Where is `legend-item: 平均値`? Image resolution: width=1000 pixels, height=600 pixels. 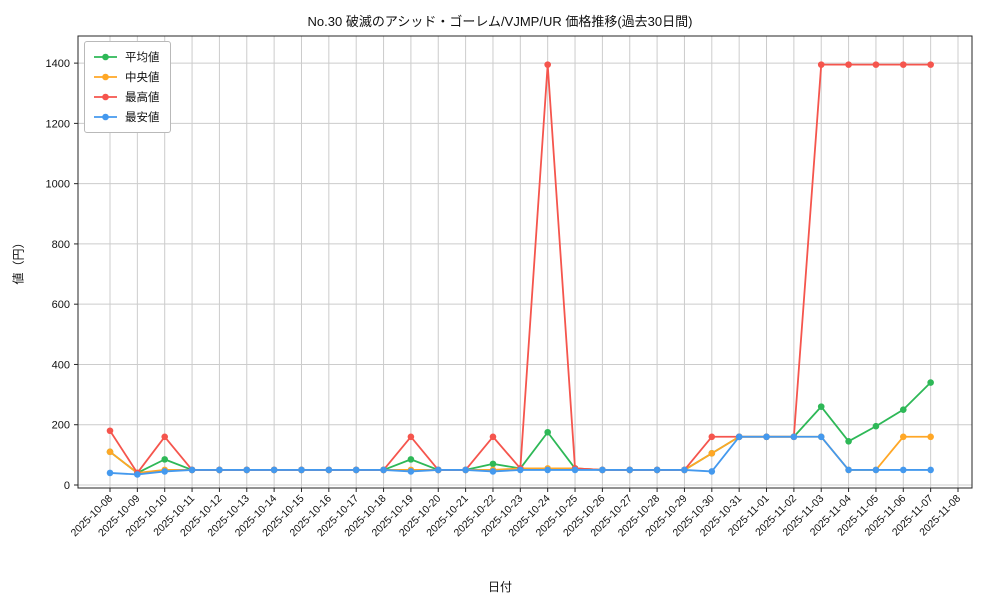 legend-item: 平均値 is located at coordinates (126, 57).